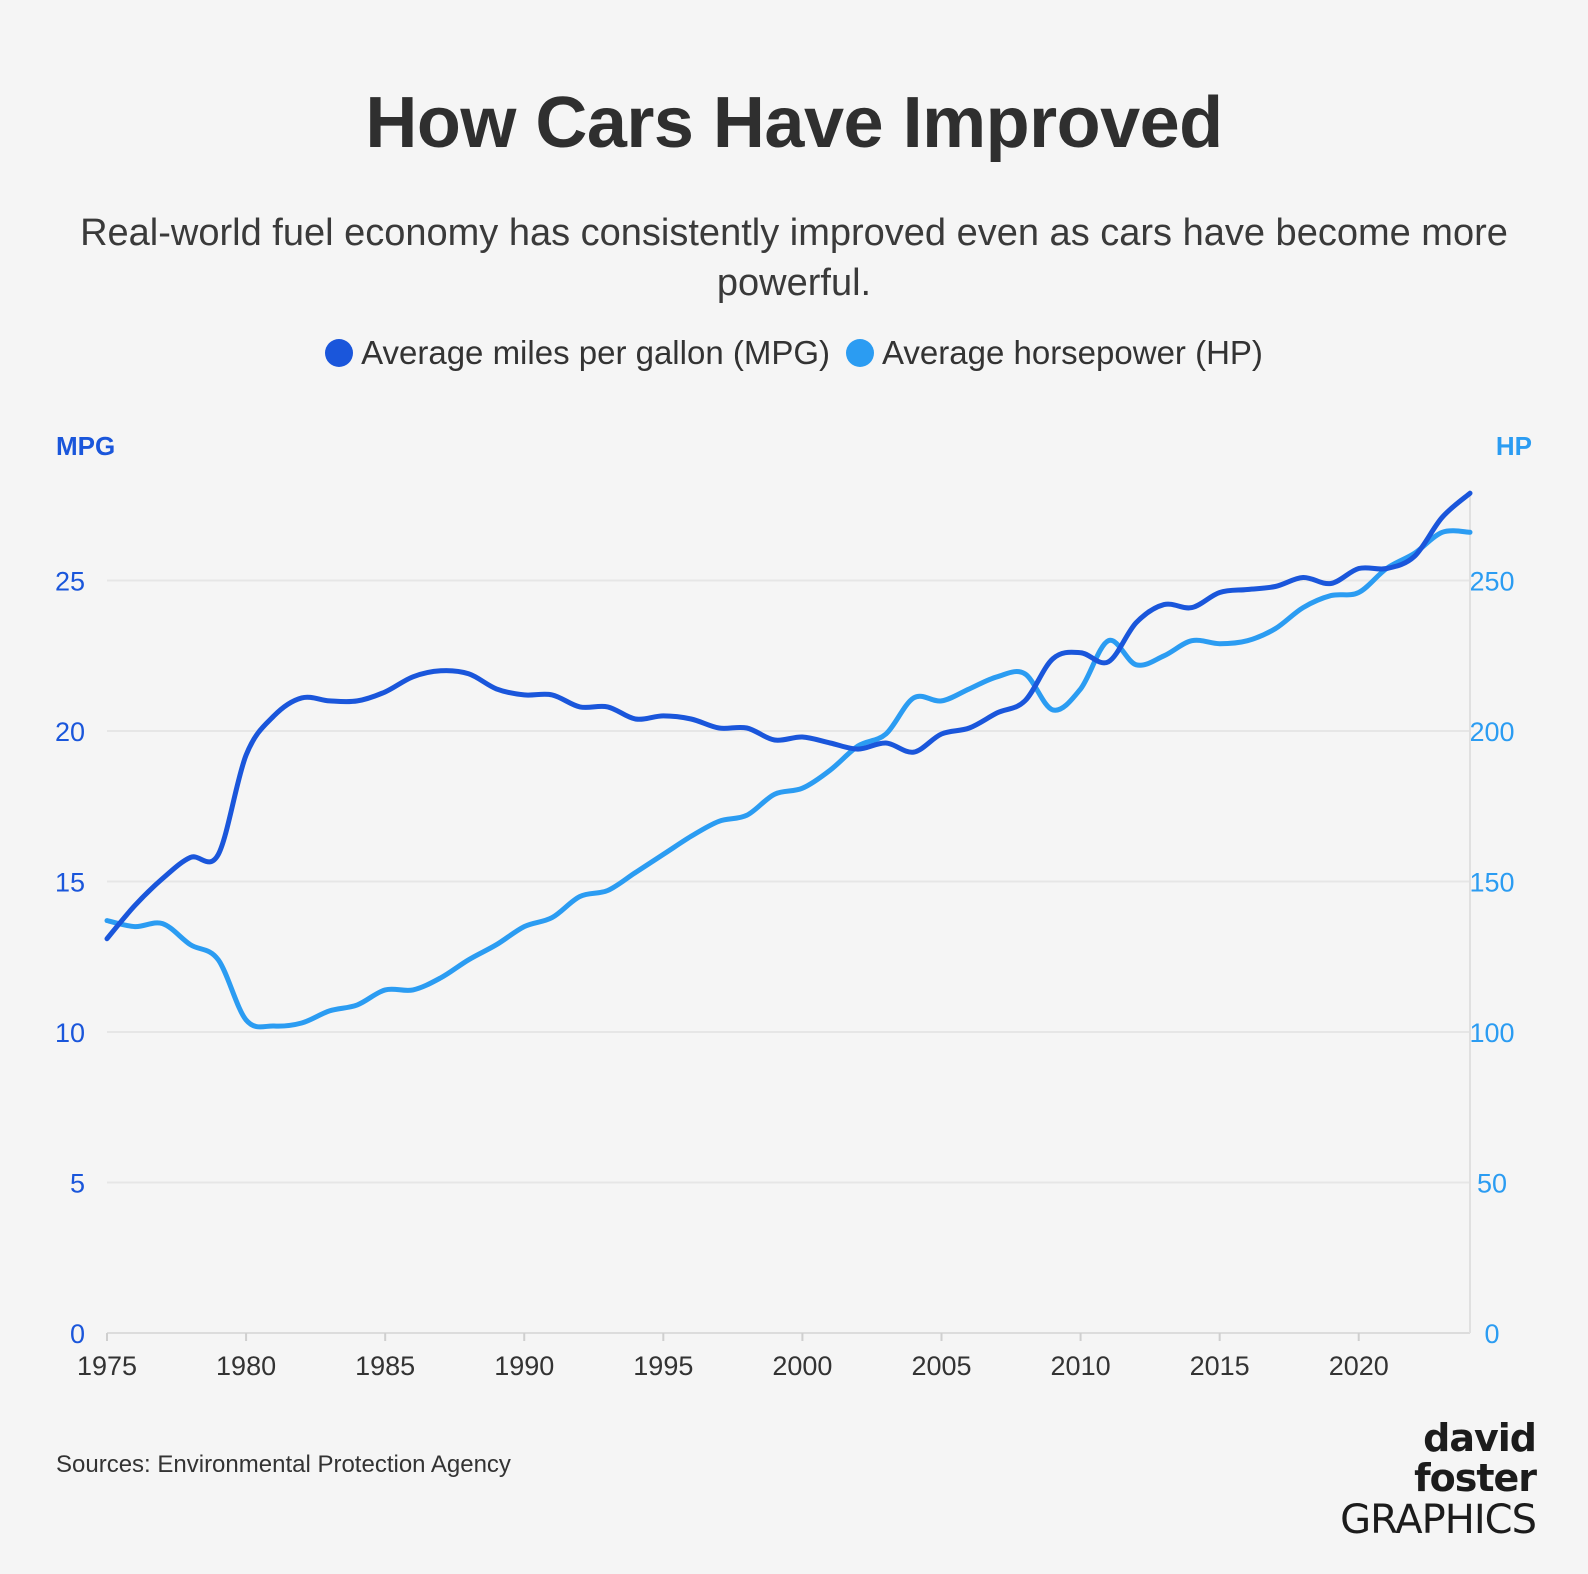 The height and width of the screenshot is (1574, 1588). I want to click on left-axis-title: MPG, so click(85, 446).